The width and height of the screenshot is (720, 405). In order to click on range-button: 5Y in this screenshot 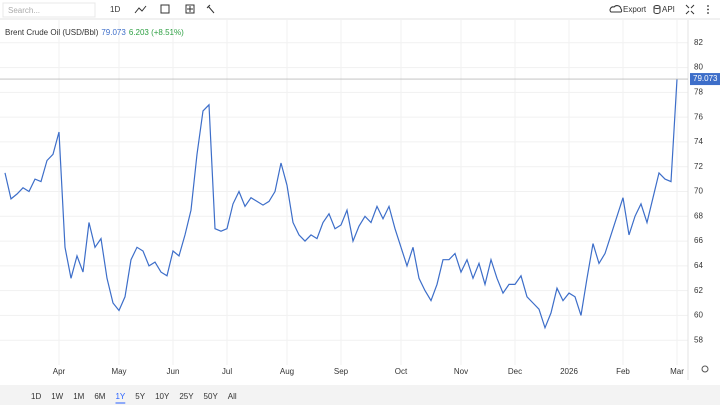, I will do `click(140, 396)`.